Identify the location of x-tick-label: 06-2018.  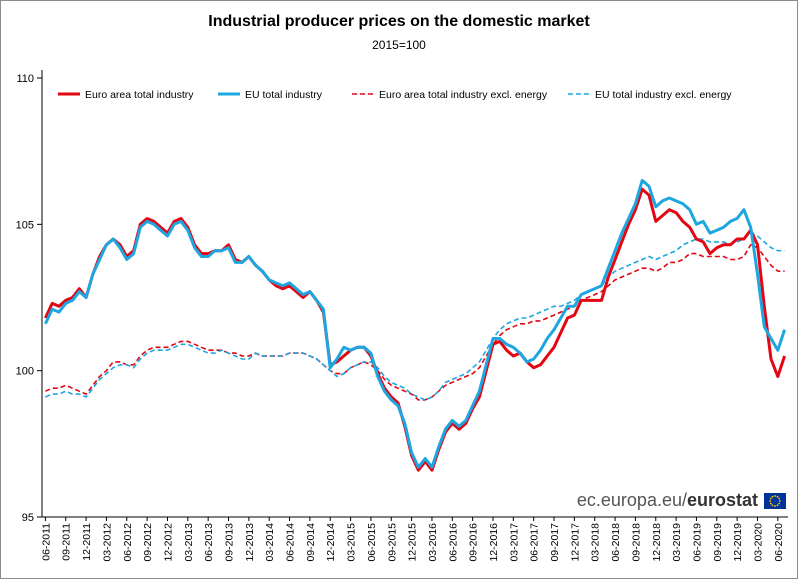
(616, 542).